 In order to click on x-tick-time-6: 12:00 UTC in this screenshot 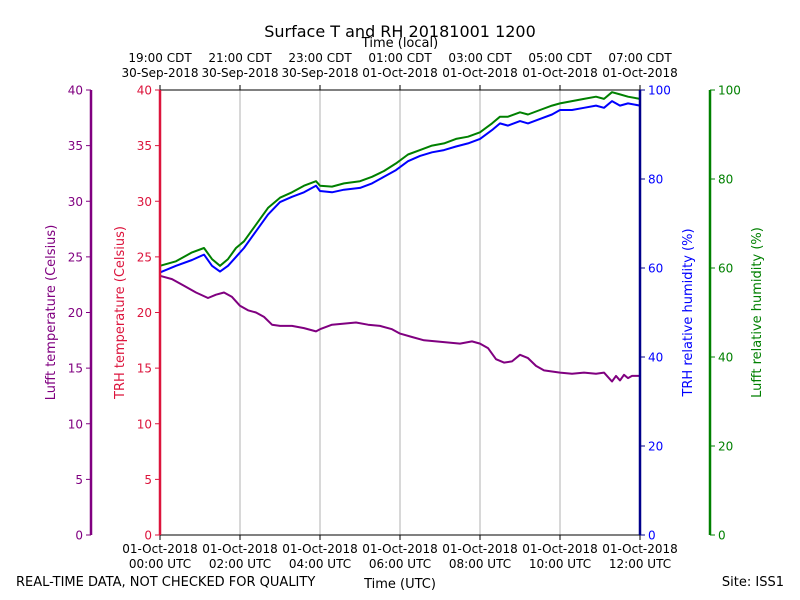, I will do `click(640, 564)`.